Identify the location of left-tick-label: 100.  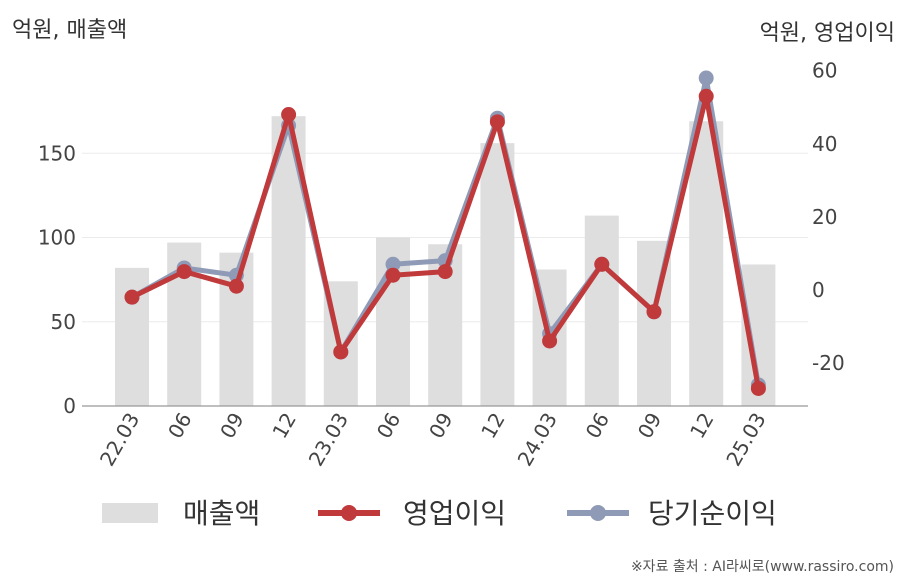
(57, 238).